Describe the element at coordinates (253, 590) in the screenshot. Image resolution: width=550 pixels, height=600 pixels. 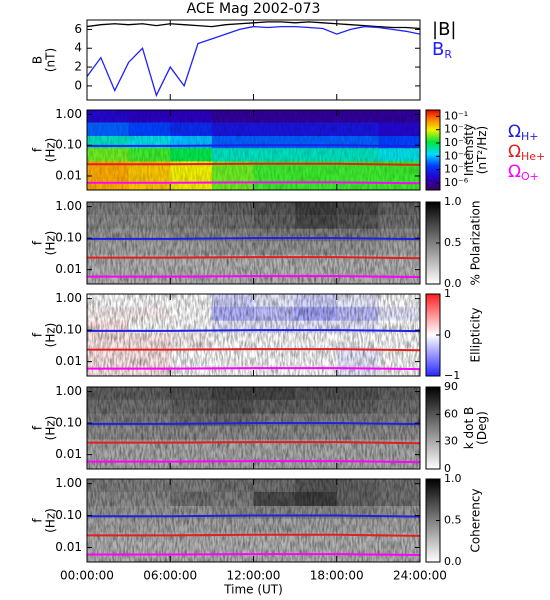
I see `x-axis-label: Time (UT)` at that location.